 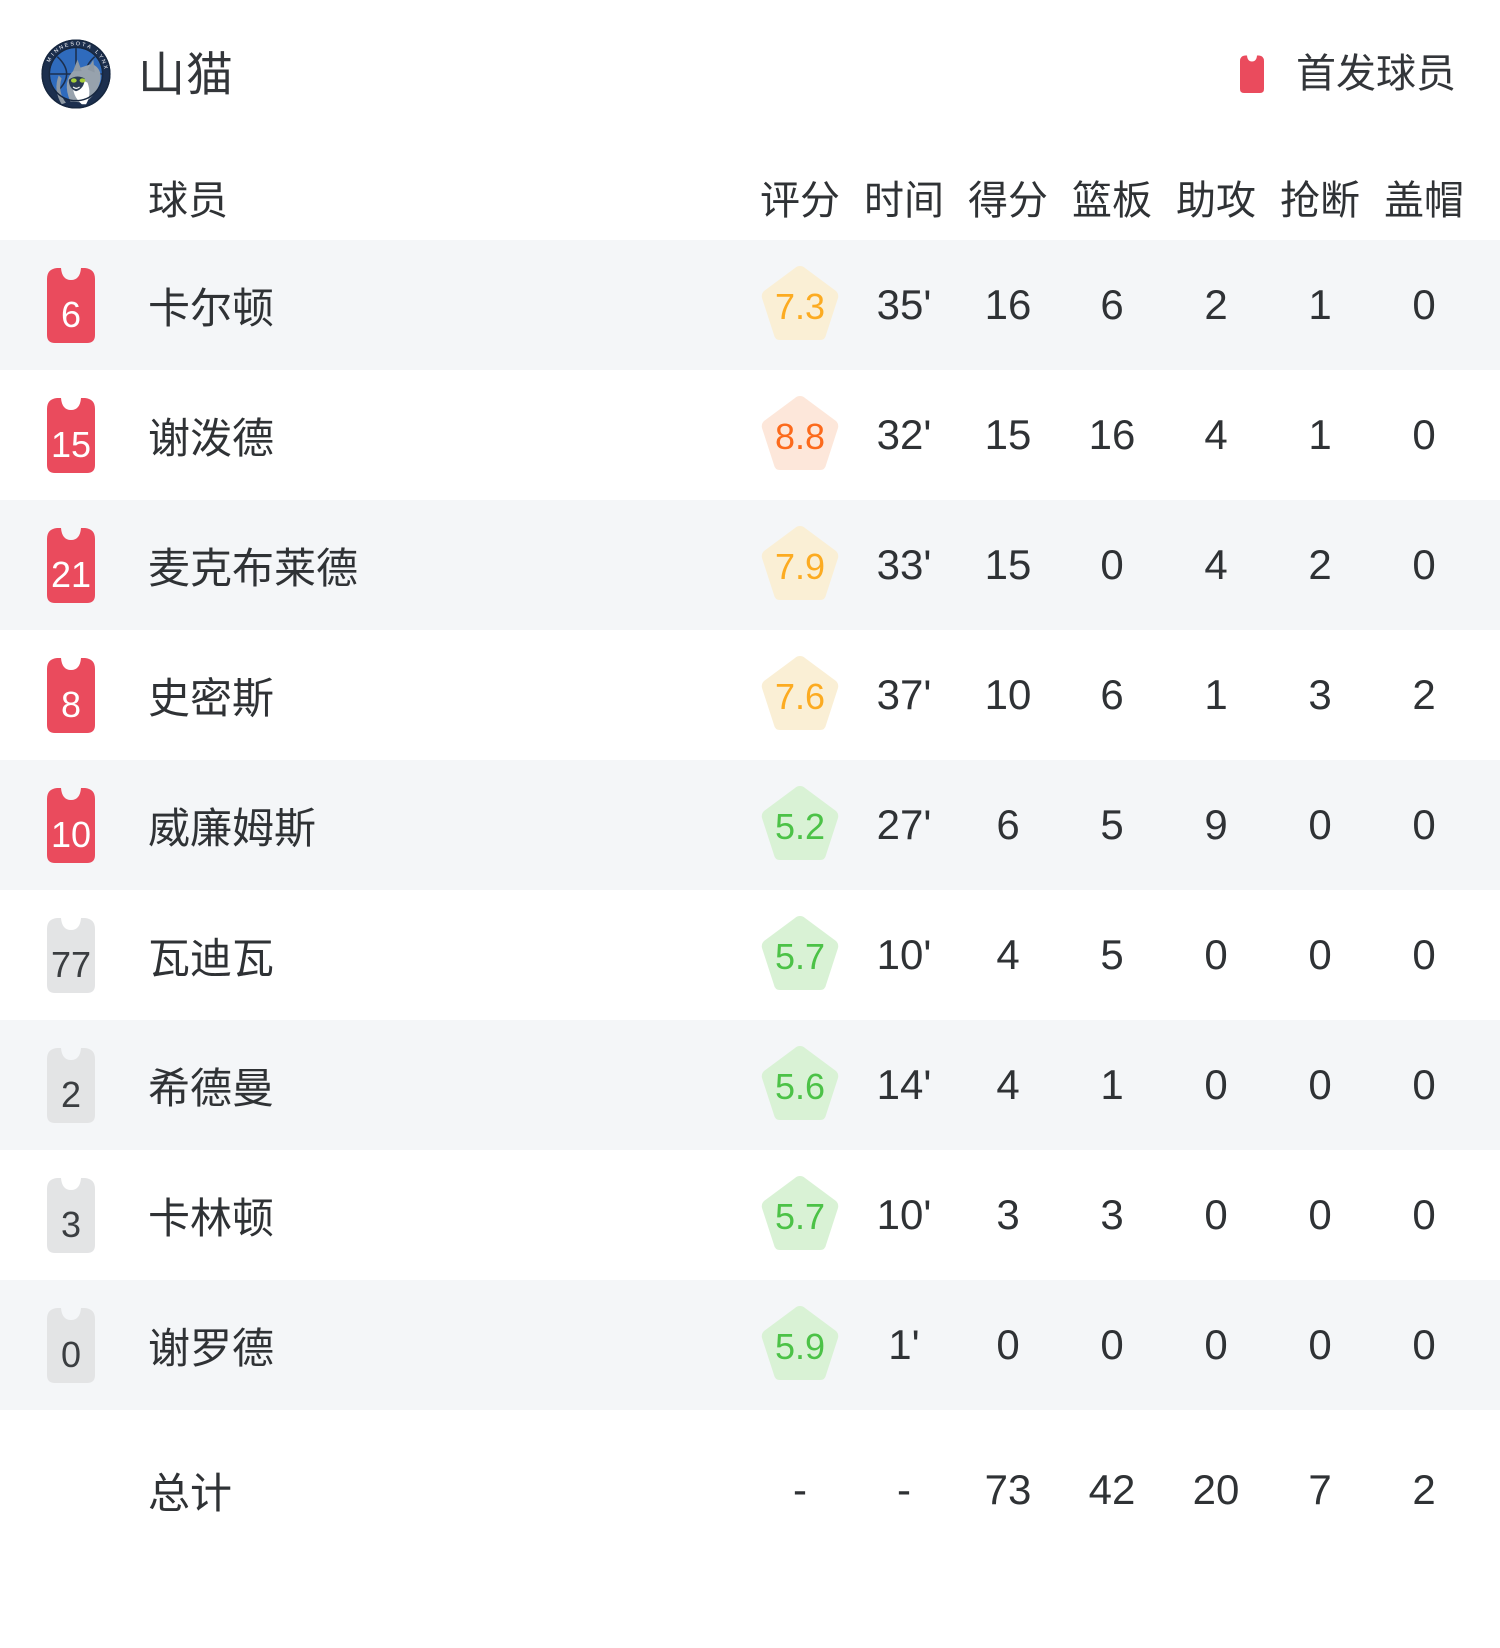 I want to click on stat-rebounds: 6, so click(x=1112, y=304).